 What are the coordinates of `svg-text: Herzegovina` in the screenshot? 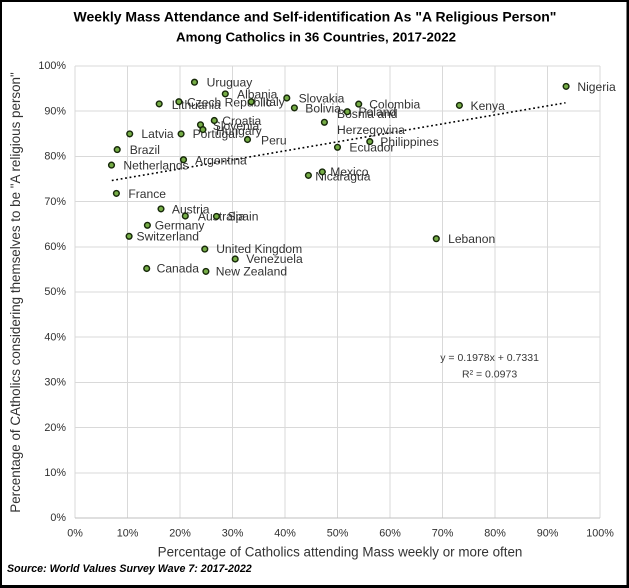 It's located at (371, 130).